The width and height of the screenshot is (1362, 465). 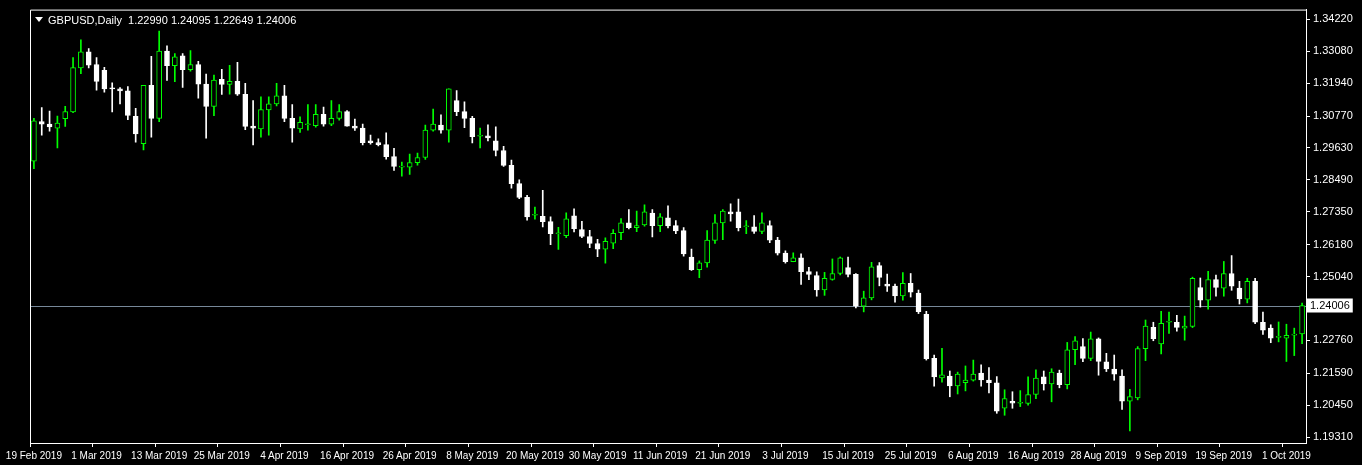 What do you see at coordinates (1286, 455) in the screenshot?
I see `x-tick-label: 1 Oct 2019` at bounding box center [1286, 455].